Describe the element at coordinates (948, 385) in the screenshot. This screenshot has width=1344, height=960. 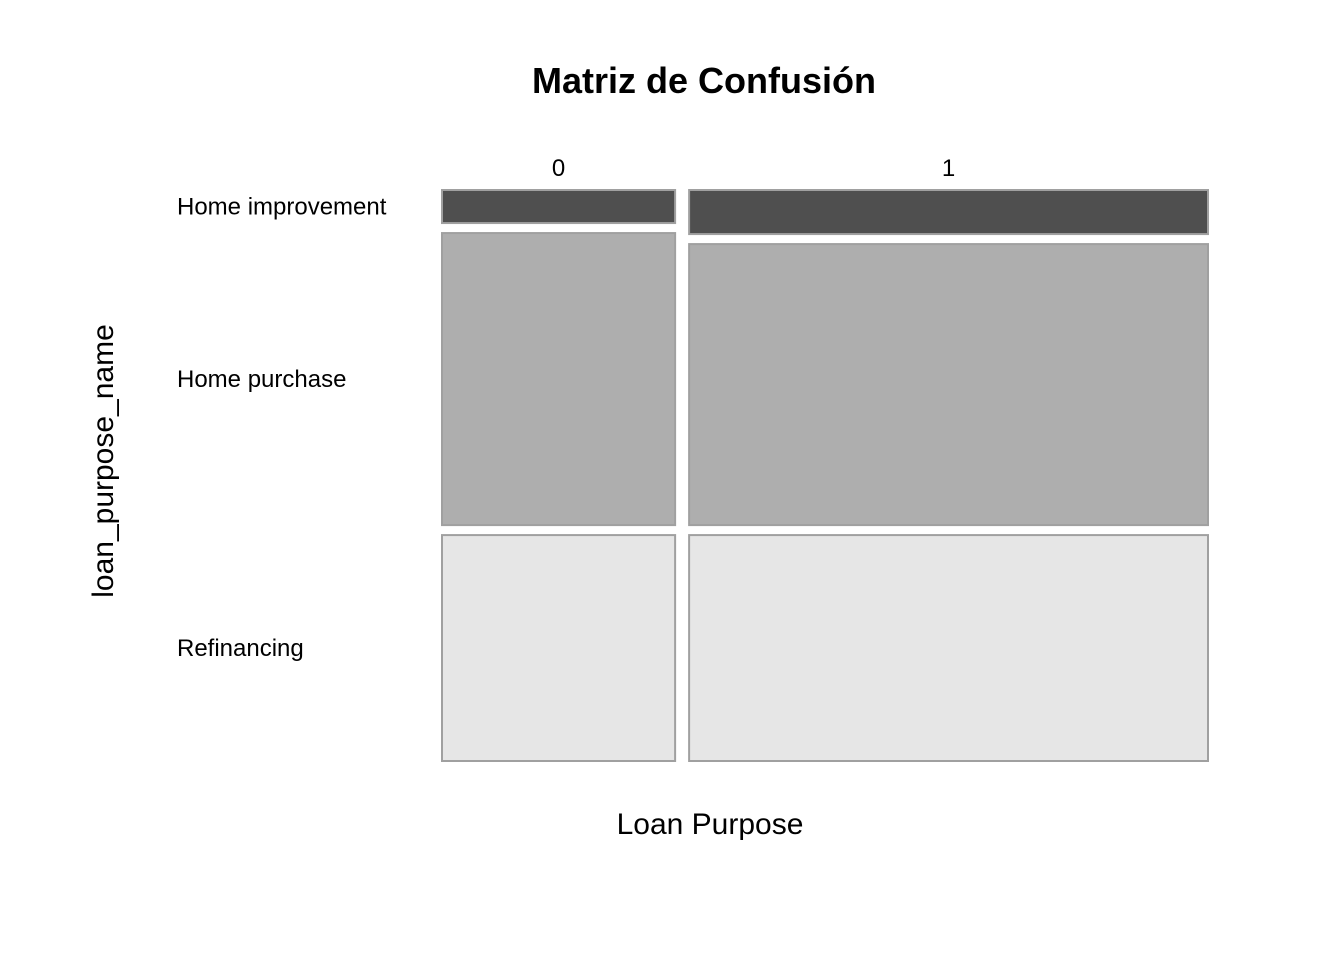
I see `tile-1-home-purchase` at that location.